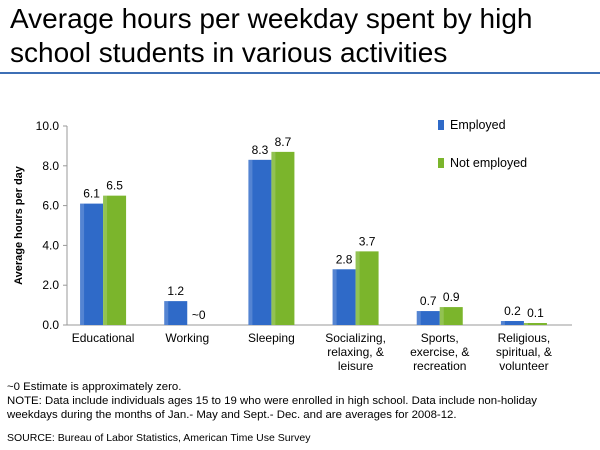 The width and height of the screenshot is (600, 450). Describe the element at coordinates (441, 163) in the screenshot. I see `legend-swatch-not-employed` at that location.